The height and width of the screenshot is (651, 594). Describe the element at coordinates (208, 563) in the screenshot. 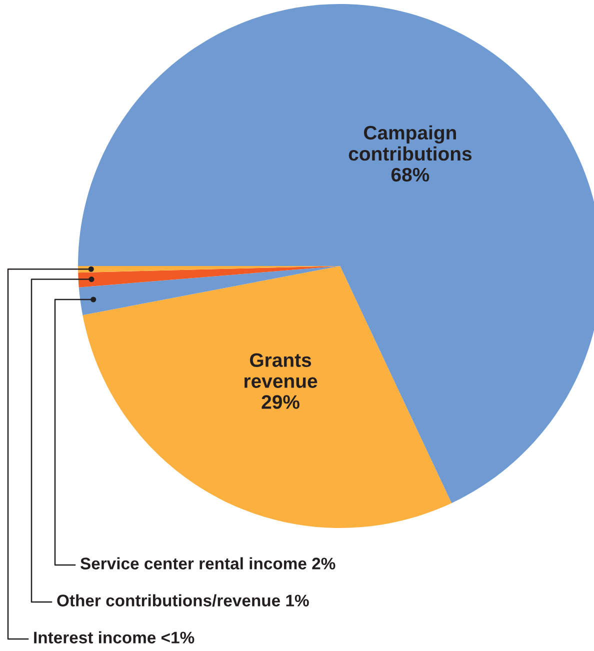

I see `slice-label: Service center rental income 2%` at that location.